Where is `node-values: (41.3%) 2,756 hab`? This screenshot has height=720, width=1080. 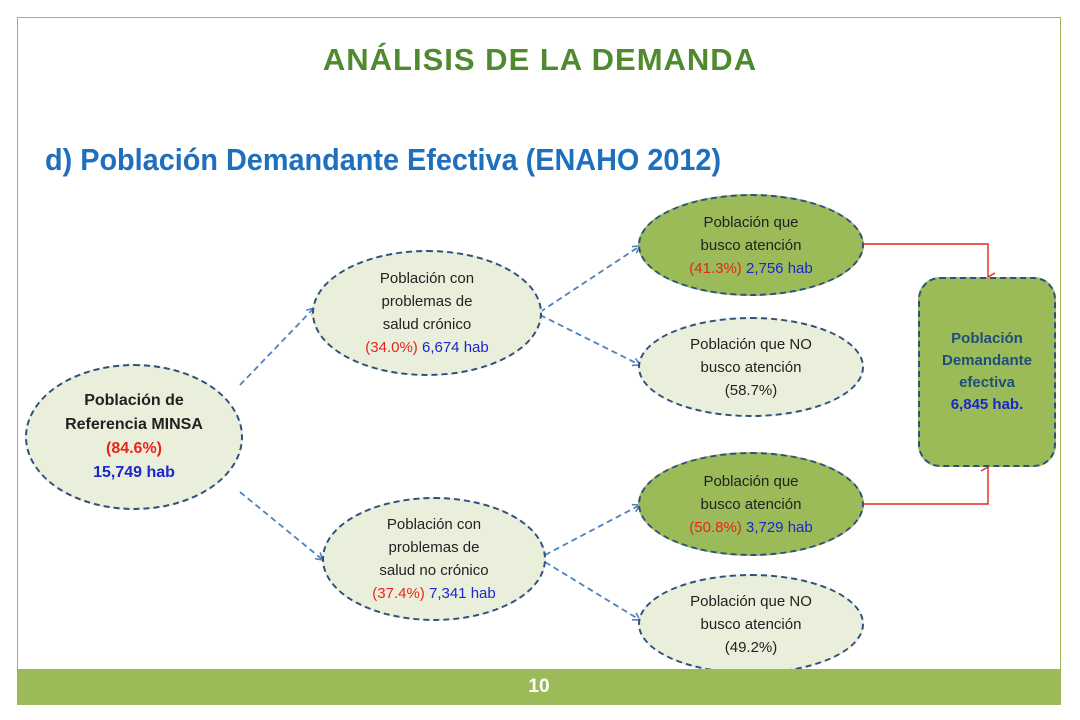
node-values: (41.3%) 2,756 hab is located at coordinates (750, 268).